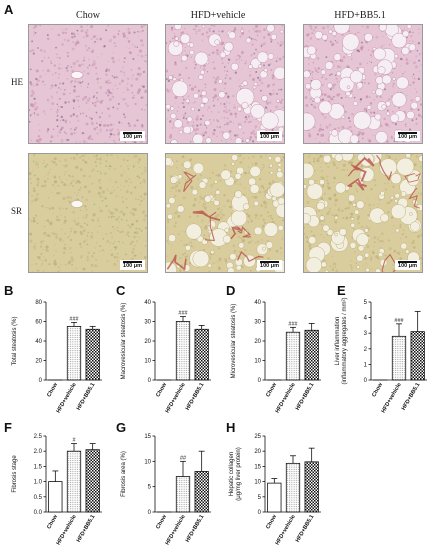 The width and height of the screenshot is (433, 553). Describe the element at coordinates (74, 441) in the screenshot. I see `significance-marker: #` at that location.